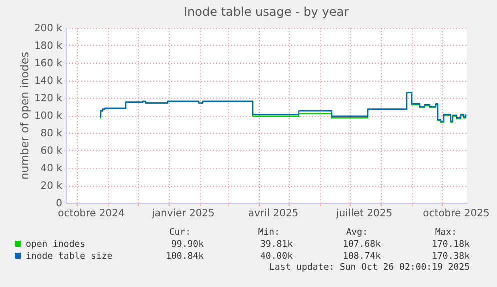 The height and width of the screenshot is (287, 497). I want to click on text: 108.74k, so click(362, 257).